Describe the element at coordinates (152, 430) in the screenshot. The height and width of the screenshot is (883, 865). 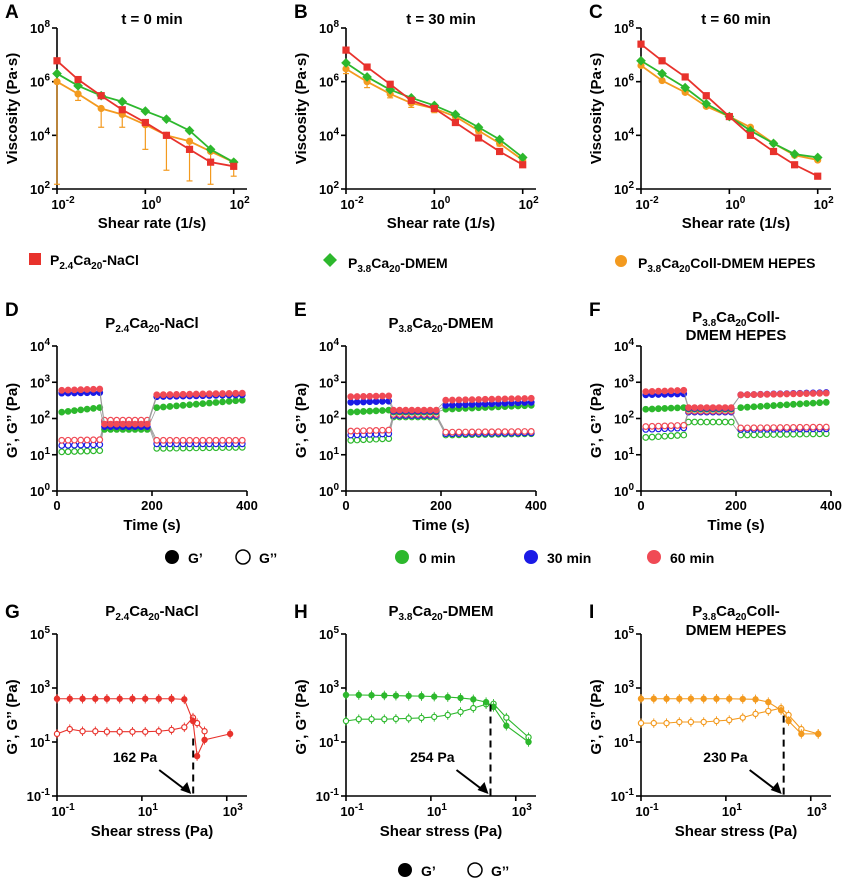
I see `series-pink-gdouble` at that location.